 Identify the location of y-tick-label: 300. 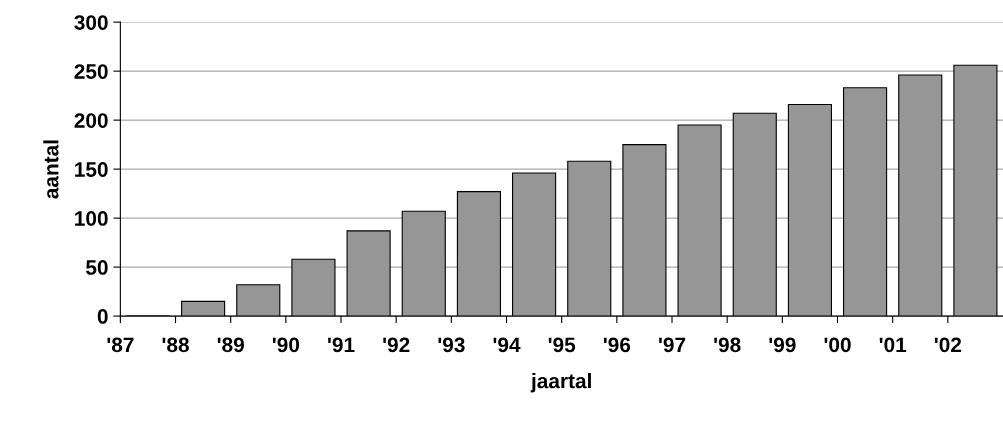
(91, 22).